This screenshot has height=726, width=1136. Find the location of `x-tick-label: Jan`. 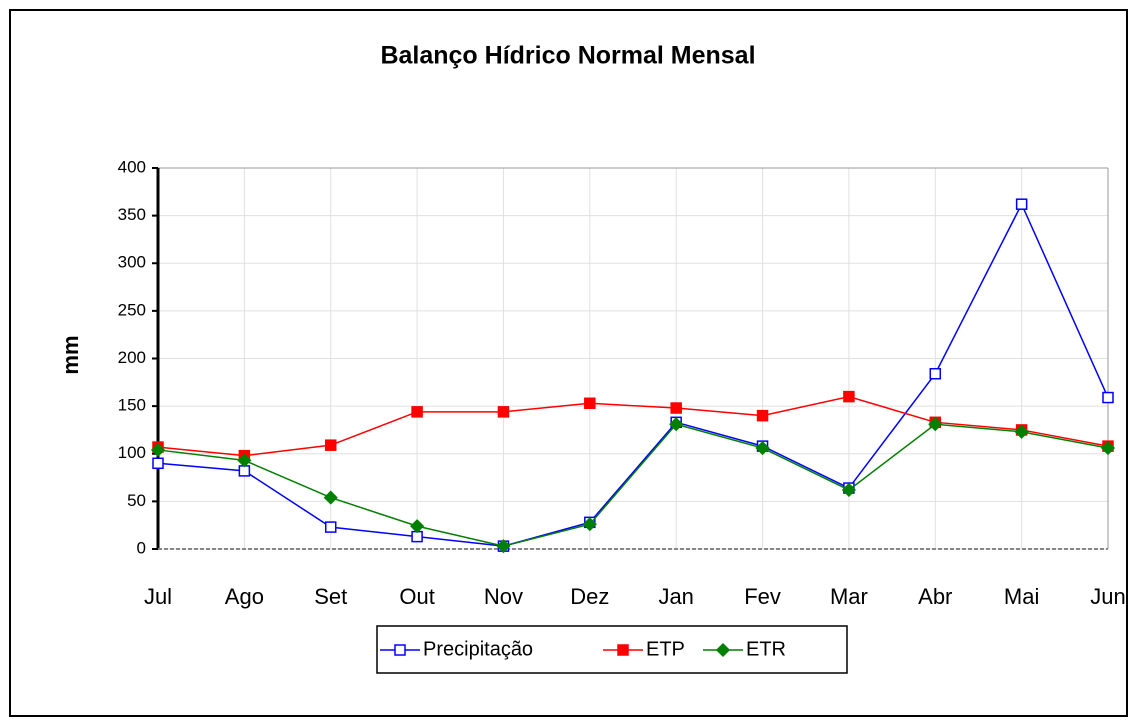

x-tick-label: Jan is located at coordinates (675, 596).